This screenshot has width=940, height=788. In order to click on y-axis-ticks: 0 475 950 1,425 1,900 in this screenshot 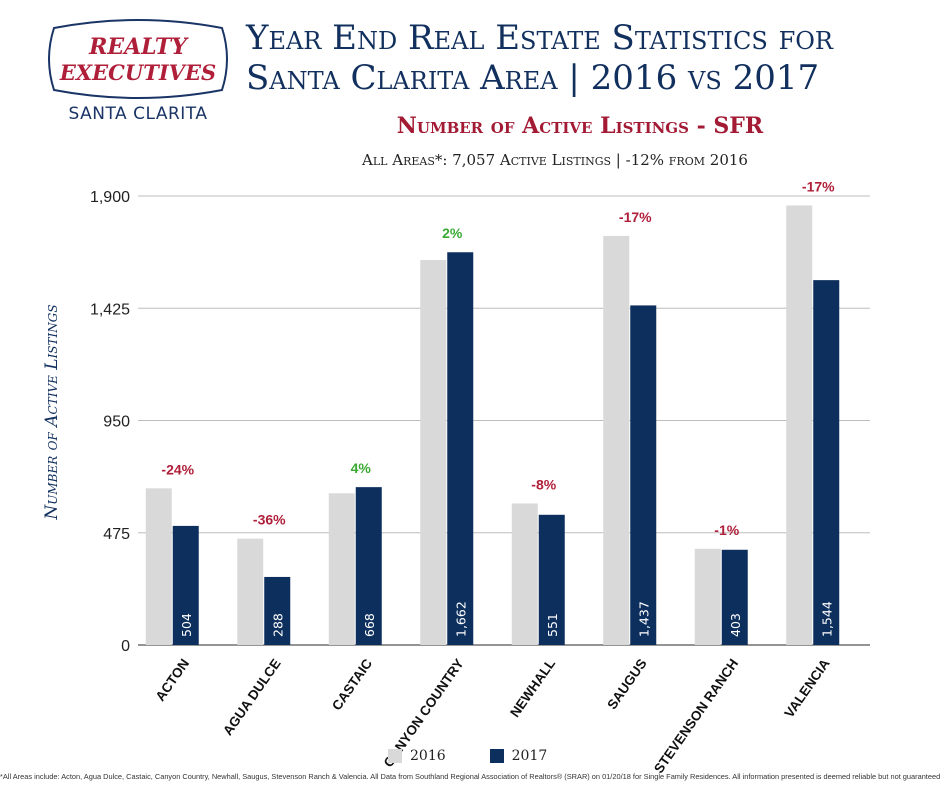, I will do `click(110, 422)`.